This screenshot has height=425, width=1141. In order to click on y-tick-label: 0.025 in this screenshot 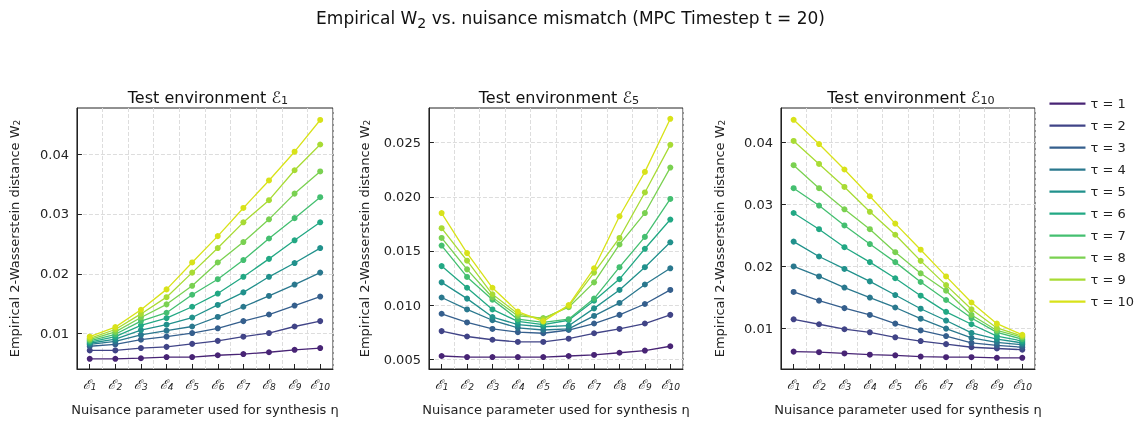, I will do `click(402, 143)`.